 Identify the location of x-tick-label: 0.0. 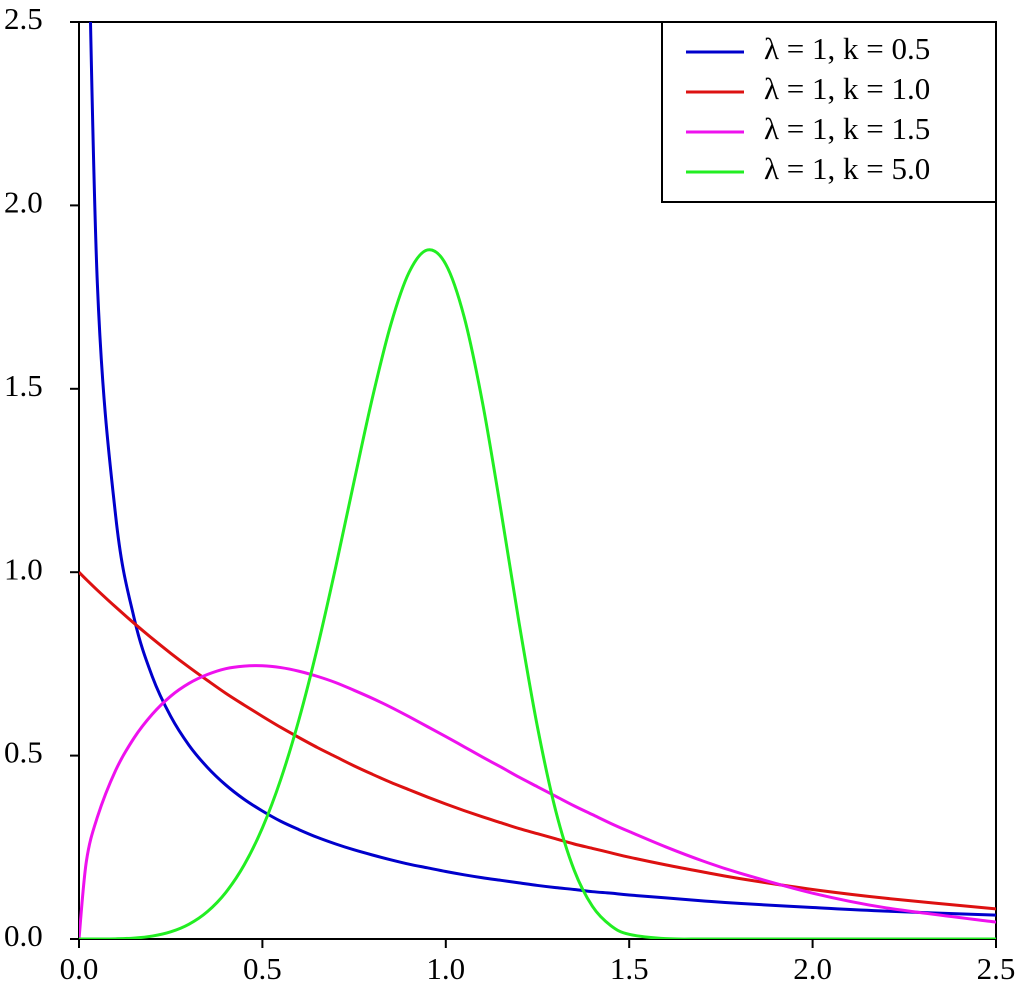
(79, 968).